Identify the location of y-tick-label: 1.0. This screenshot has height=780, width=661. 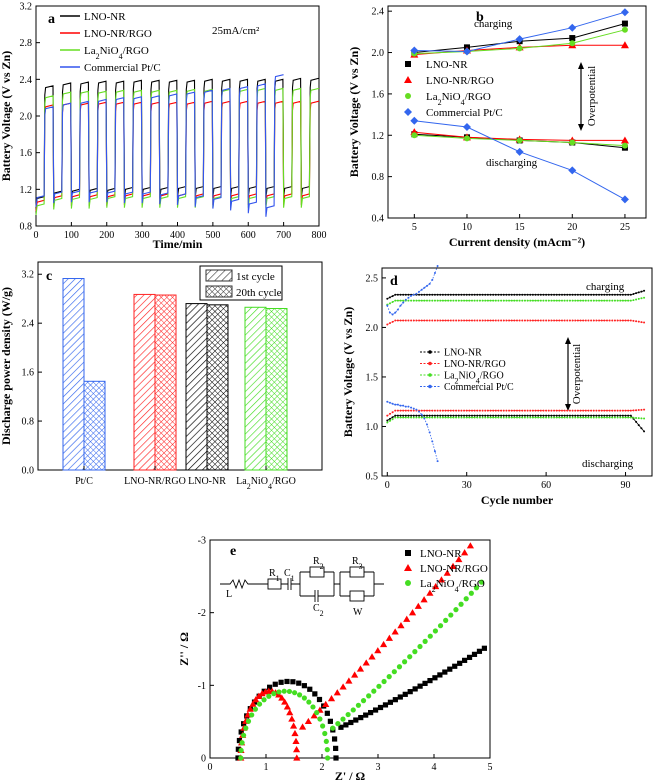
(372, 427).